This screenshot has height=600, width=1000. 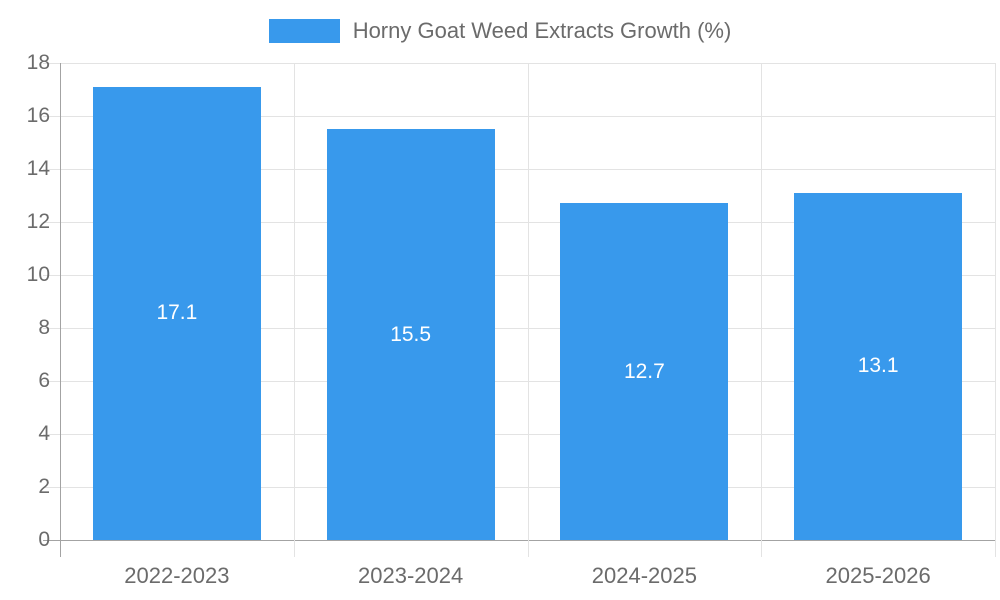 I want to click on y-tick-label: 2, so click(x=44, y=486).